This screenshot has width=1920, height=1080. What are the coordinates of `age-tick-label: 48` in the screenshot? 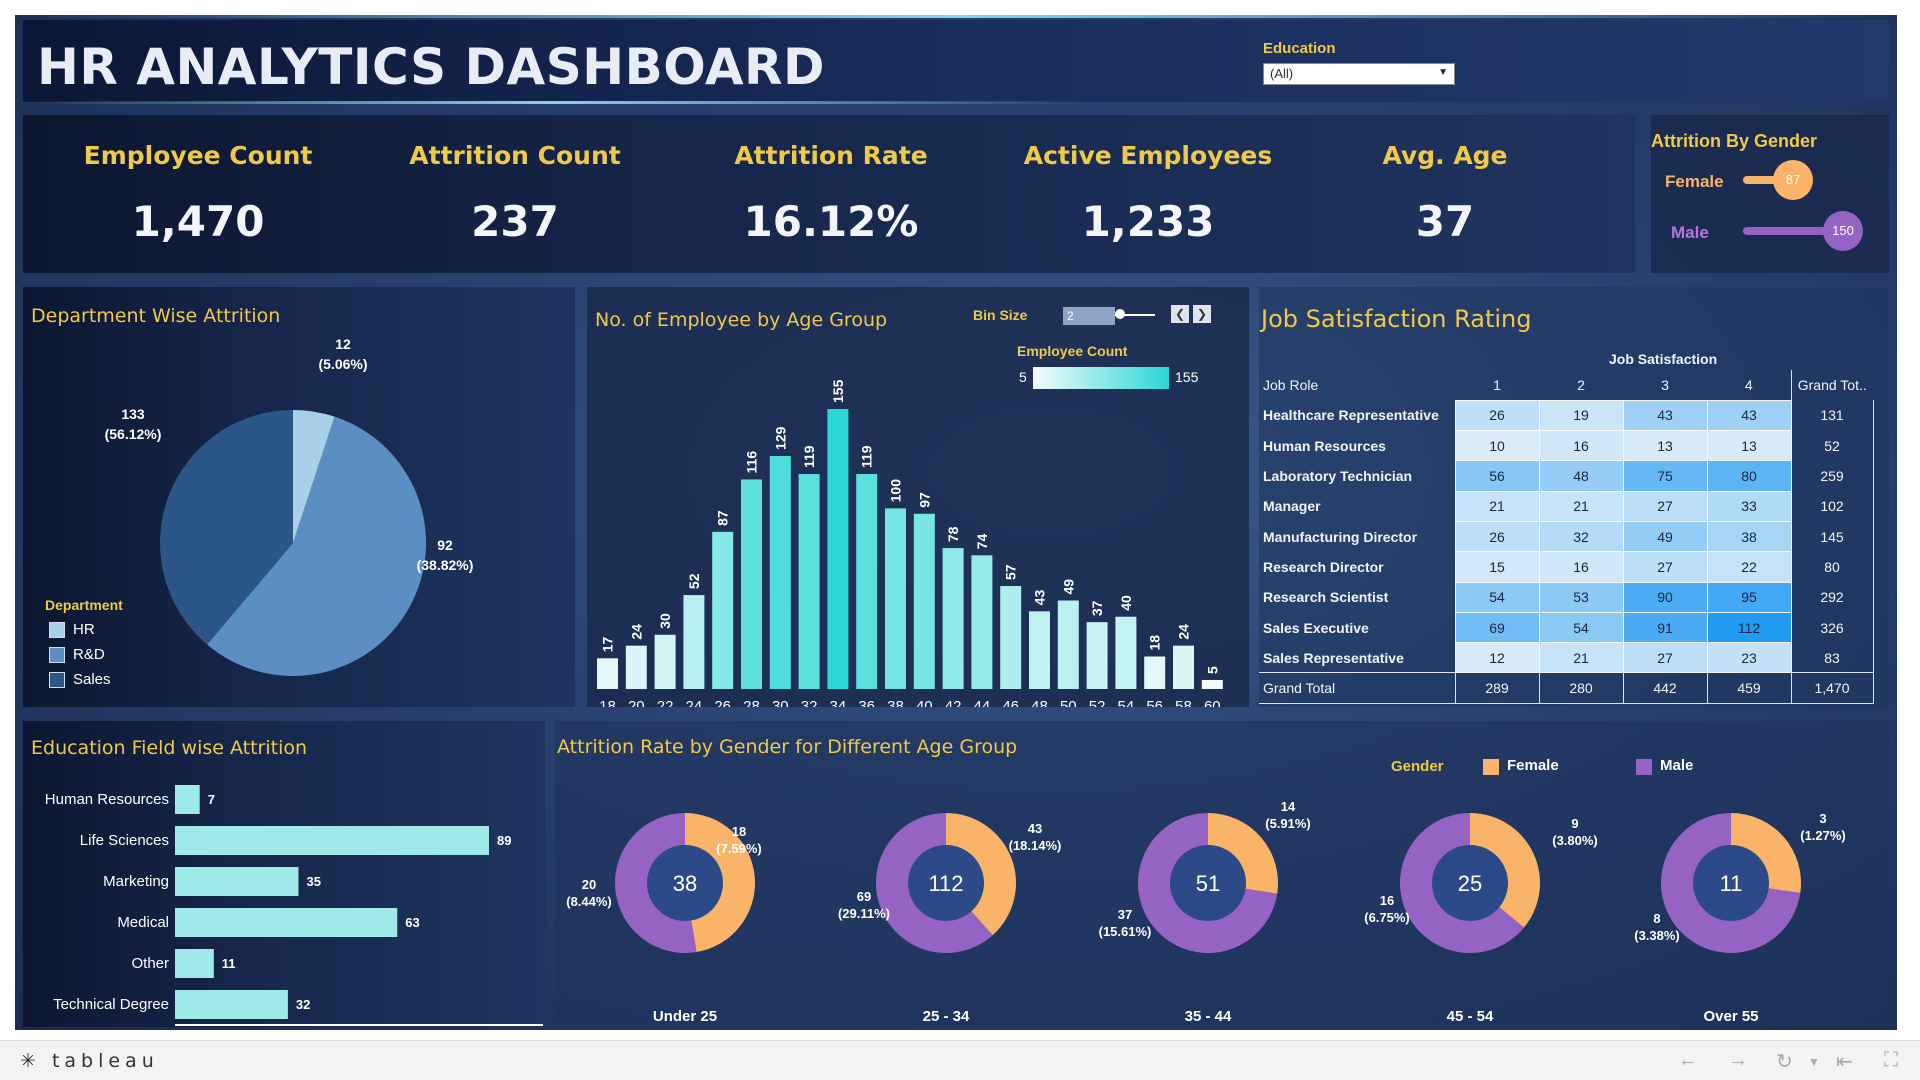 It's located at (1039, 702).